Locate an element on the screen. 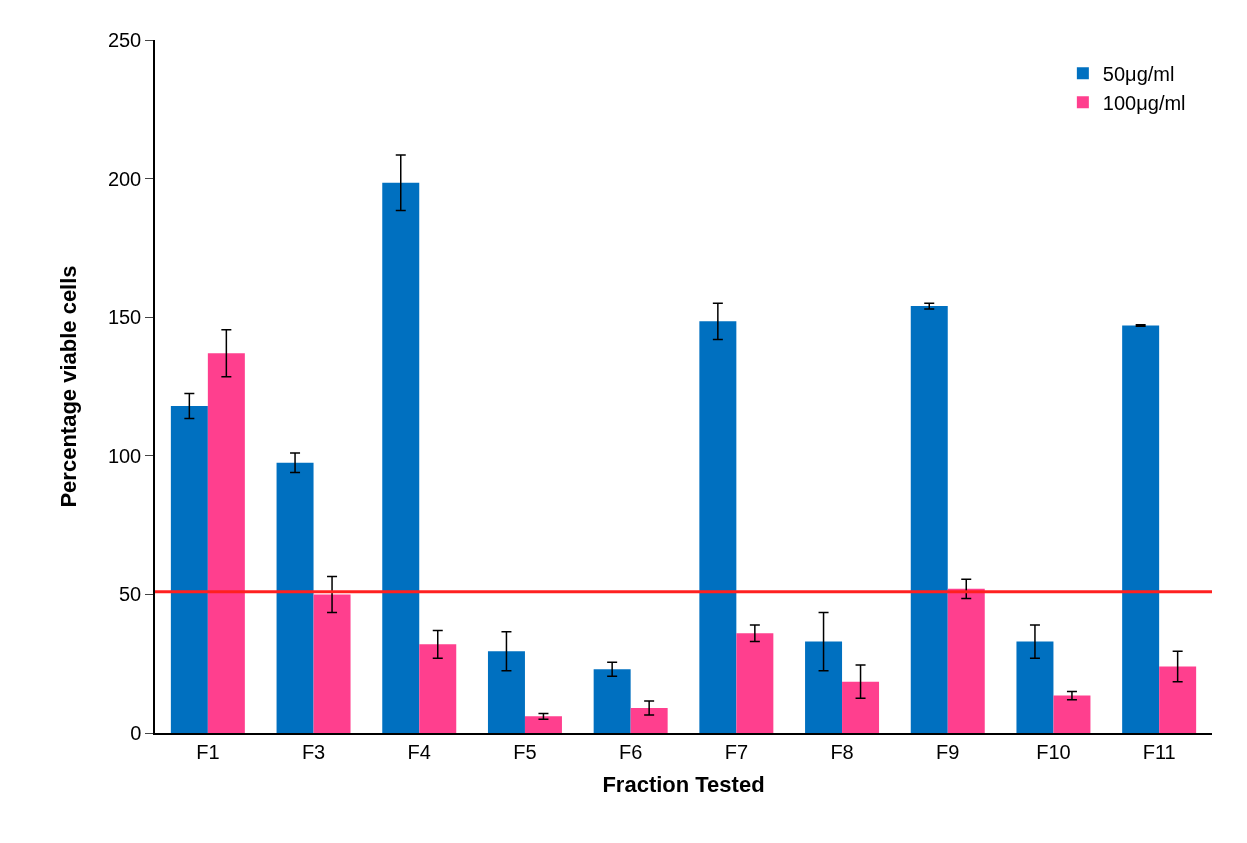 This screenshot has height=843, width=1247. x-tick-label: F11 is located at coordinates (1159, 751).